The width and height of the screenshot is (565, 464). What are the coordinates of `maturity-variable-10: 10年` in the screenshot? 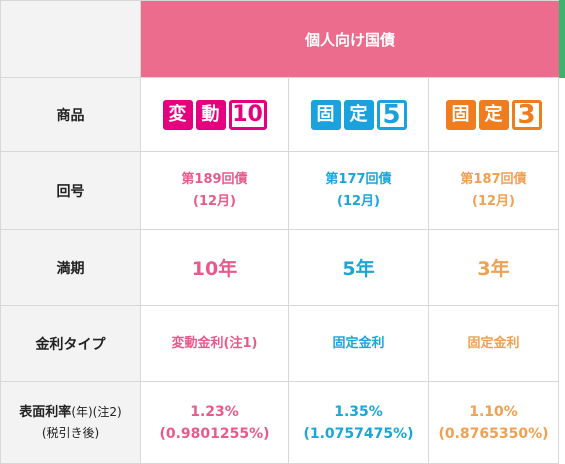 It's located at (215, 268).